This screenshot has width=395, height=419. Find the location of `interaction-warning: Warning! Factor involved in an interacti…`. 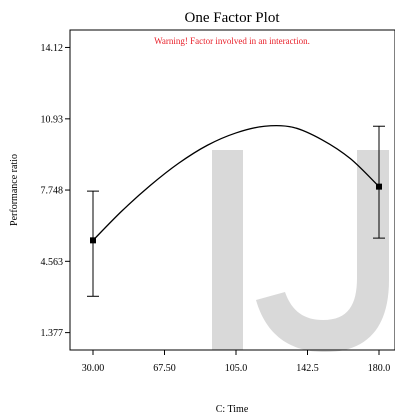

interaction-warning: Warning! Factor involved in an interacti… is located at coordinates (232, 41).